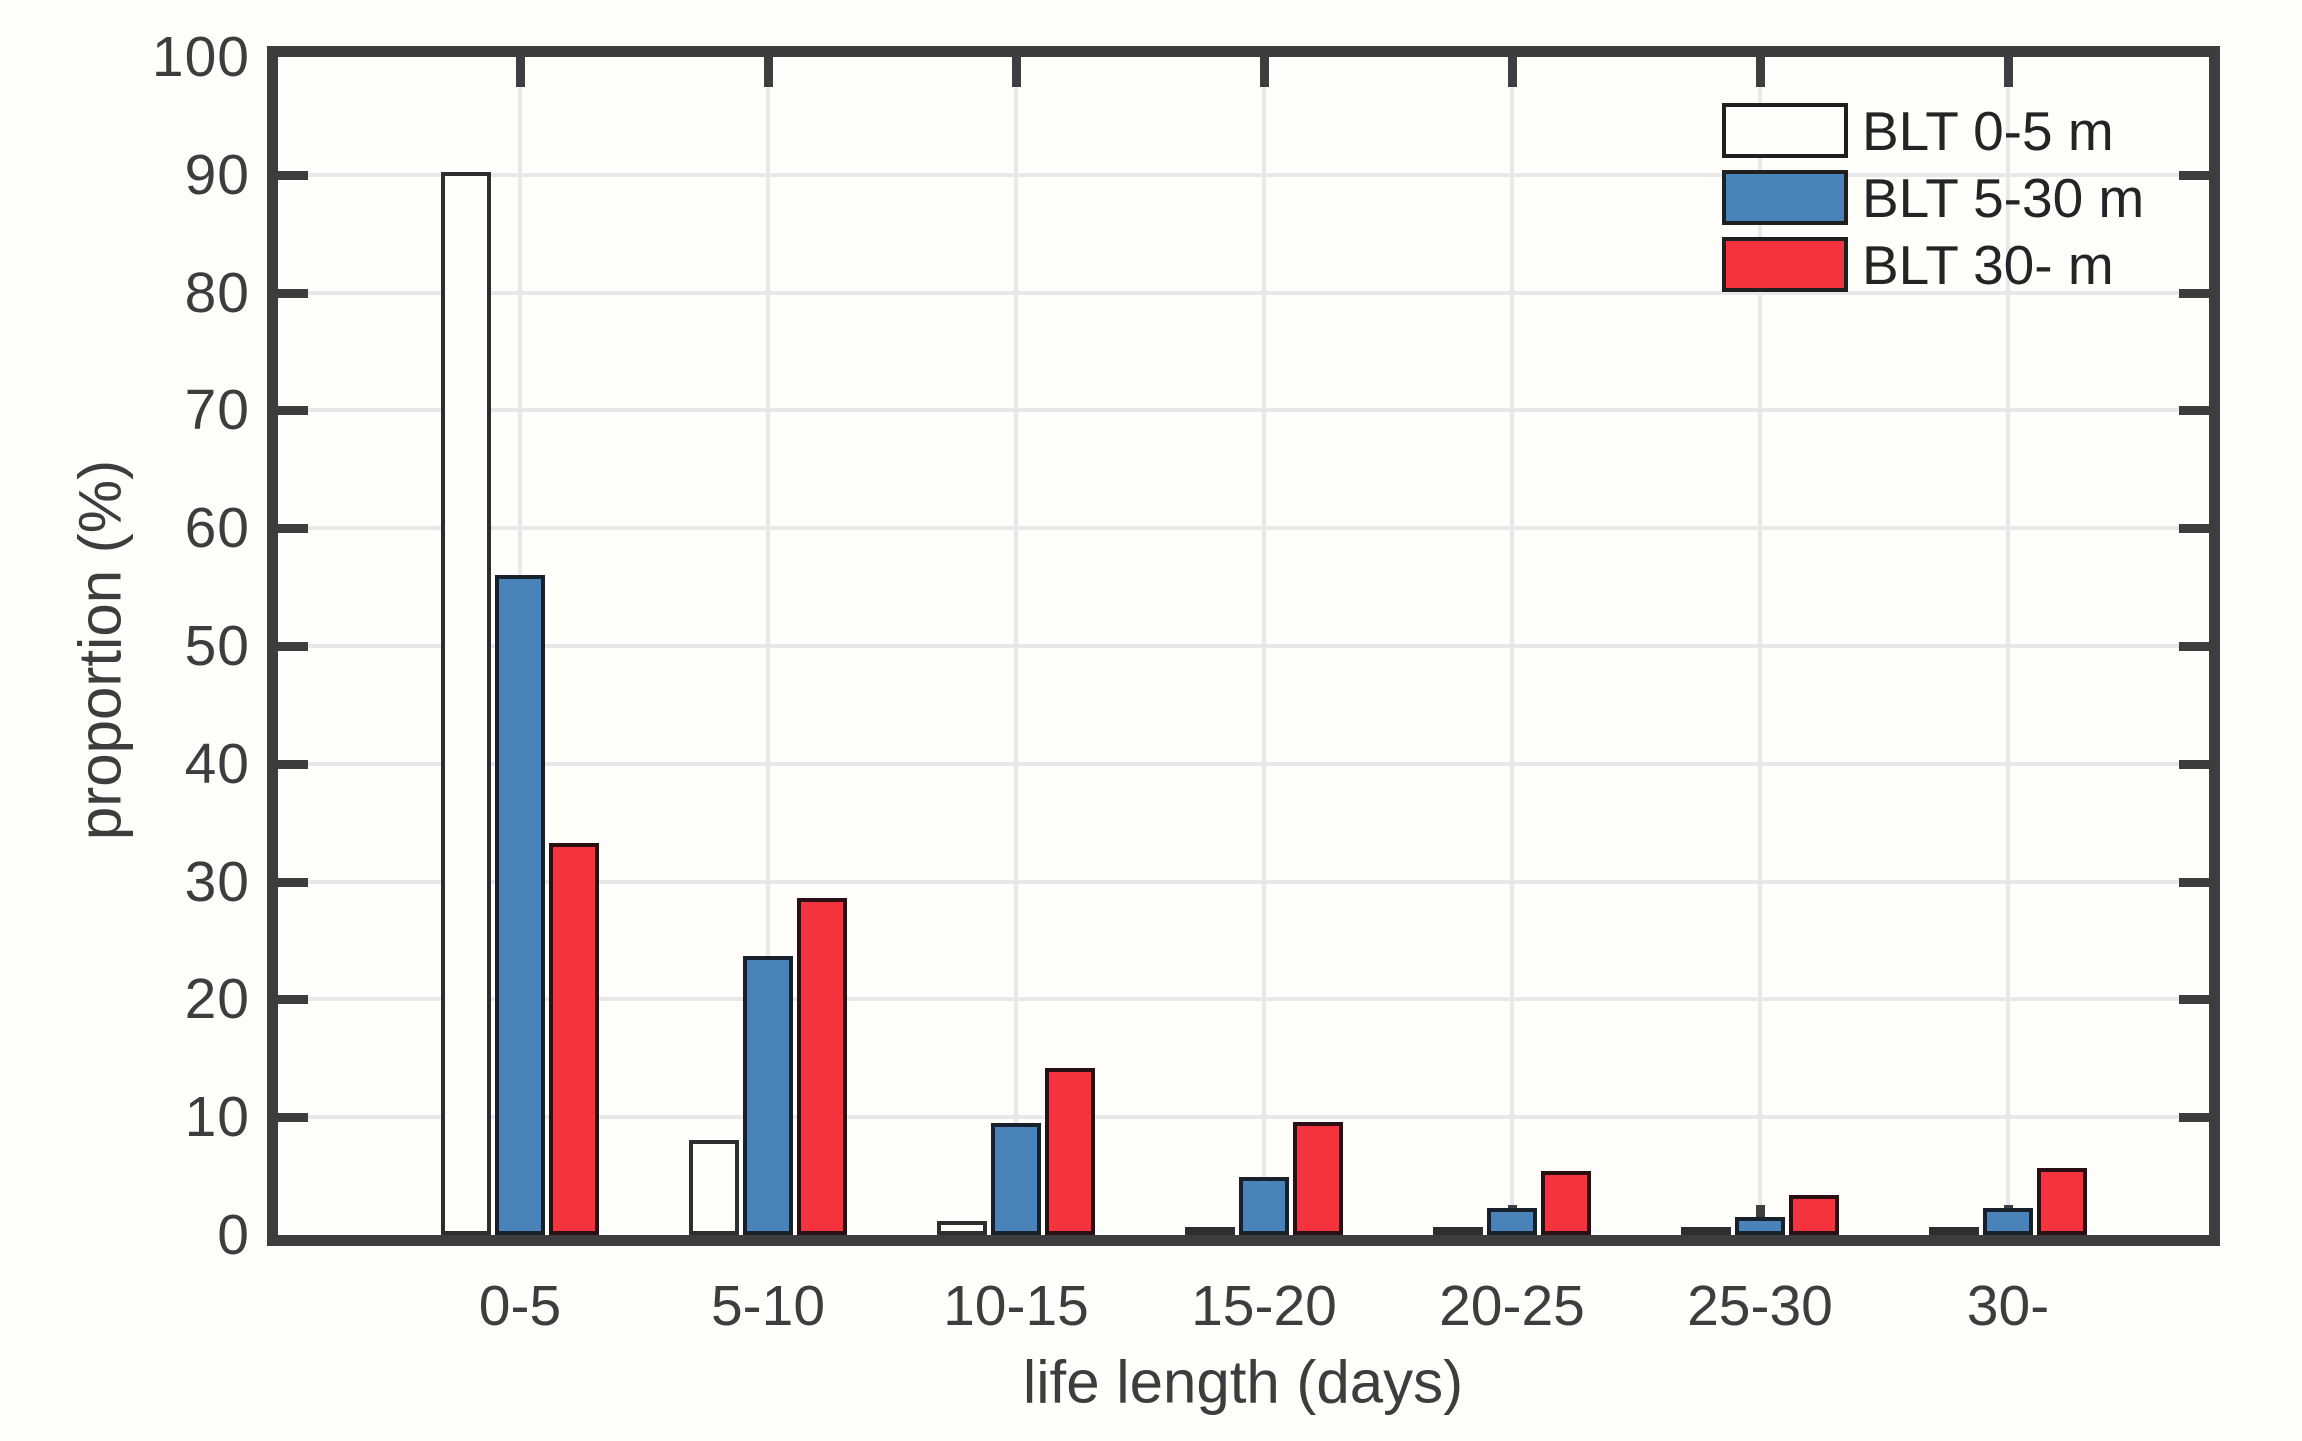  I want to click on legend-label: BLT 30- m, so click(1988, 264).